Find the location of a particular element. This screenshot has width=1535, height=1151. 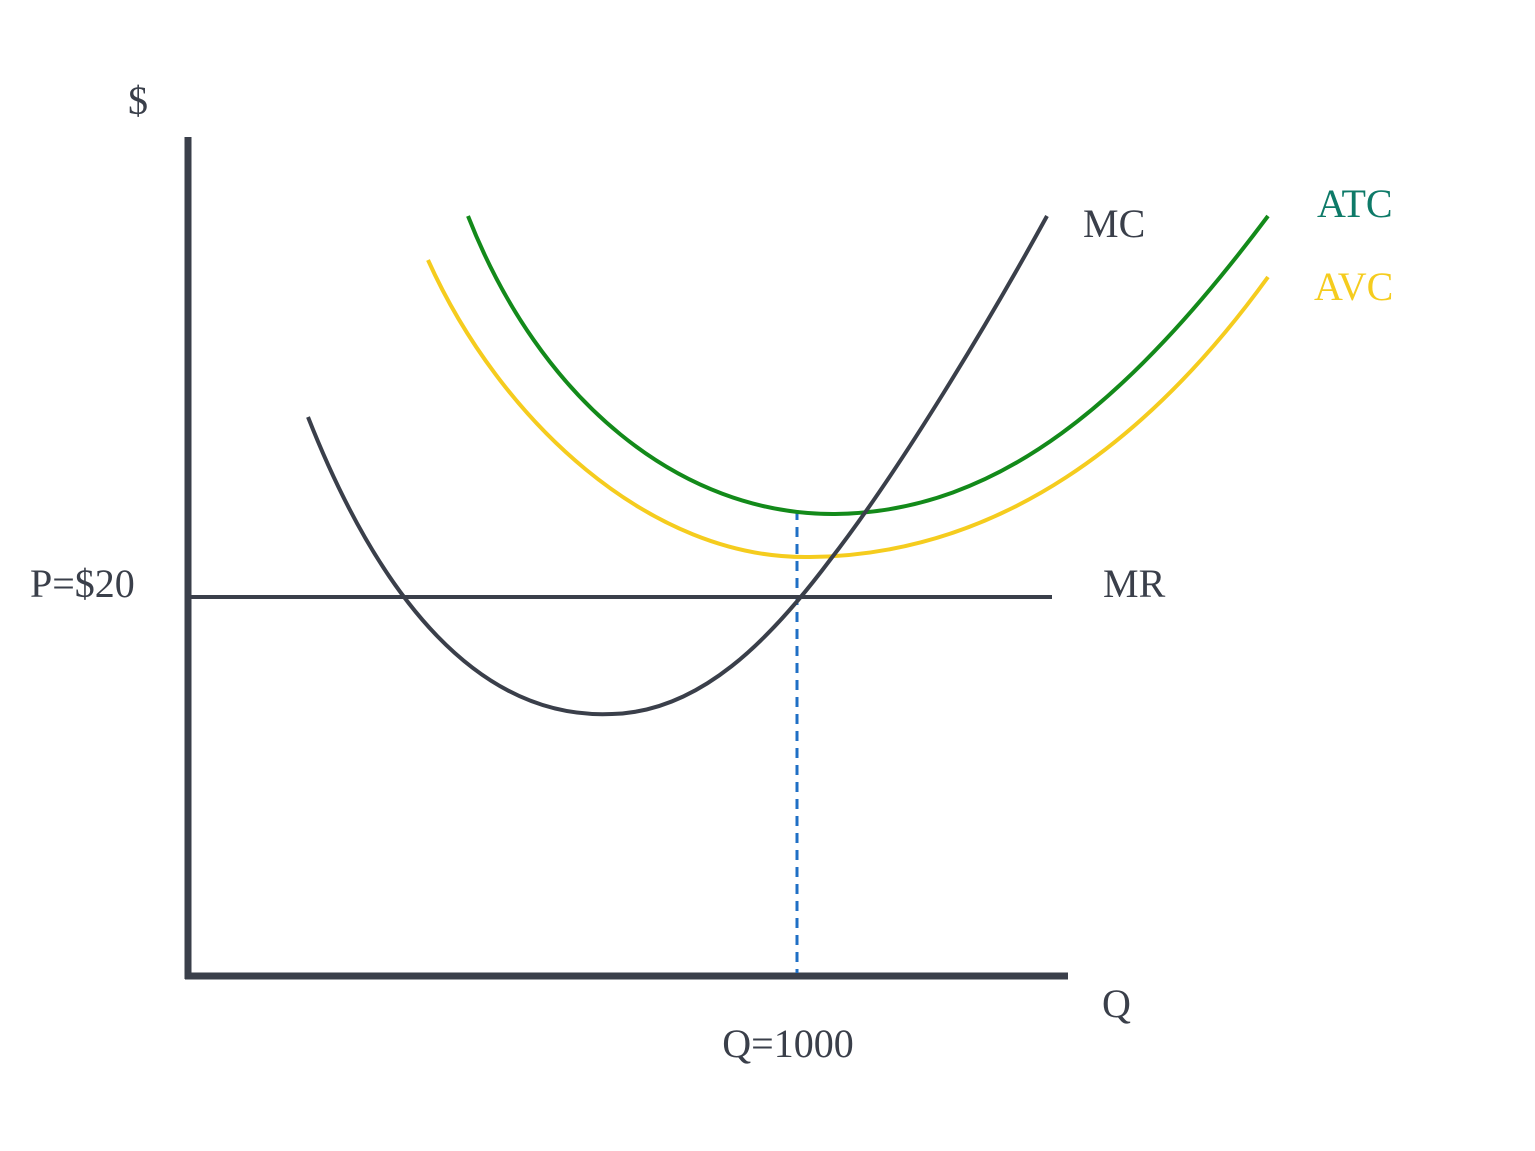

avc-curve is located at coordinates (848, 409).